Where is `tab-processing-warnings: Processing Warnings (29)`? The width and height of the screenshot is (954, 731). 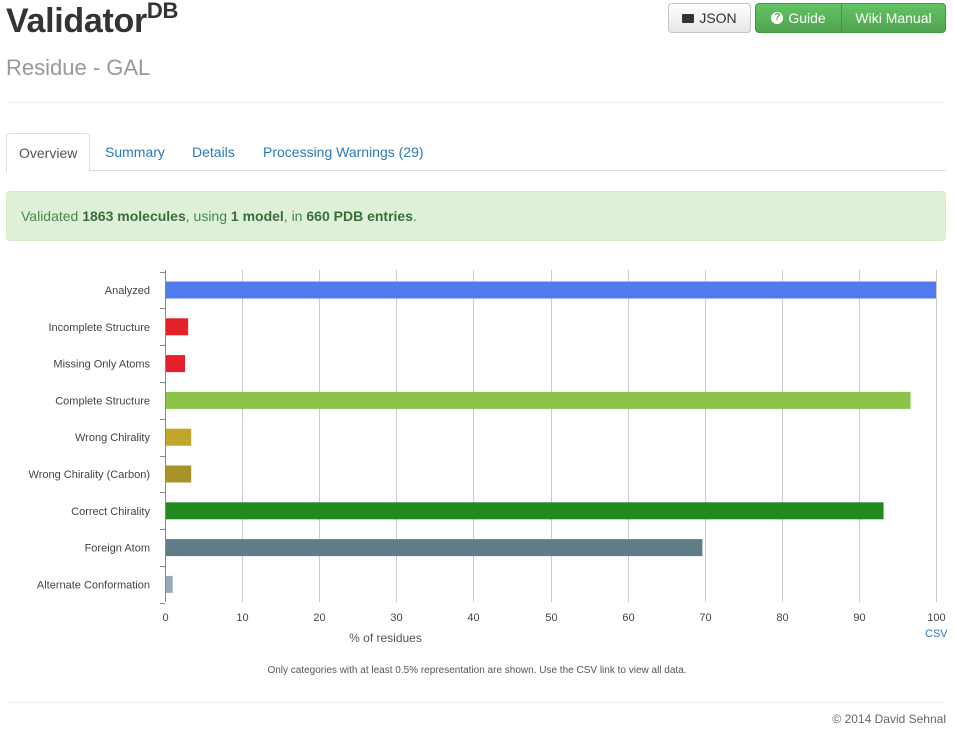
tab-processing-warnings: Processing Warnings (29) is located at coordinates (343, 152).